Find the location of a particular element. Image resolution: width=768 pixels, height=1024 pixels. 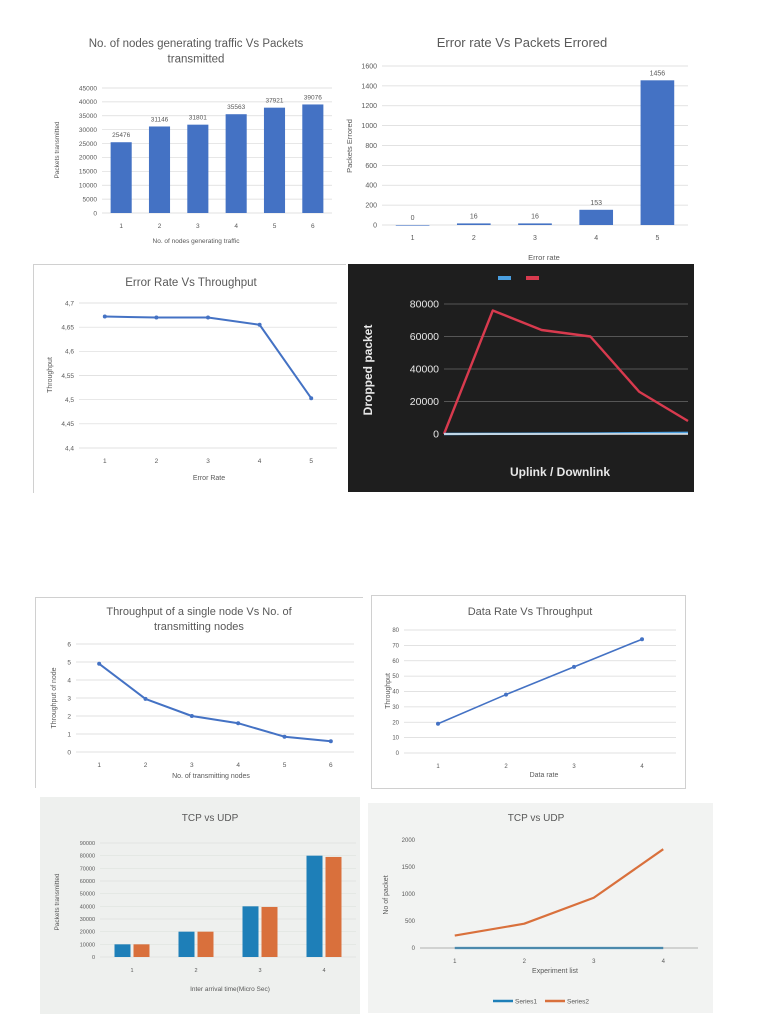

y-axis-label: Throughput is located at coordinates (50, 375).